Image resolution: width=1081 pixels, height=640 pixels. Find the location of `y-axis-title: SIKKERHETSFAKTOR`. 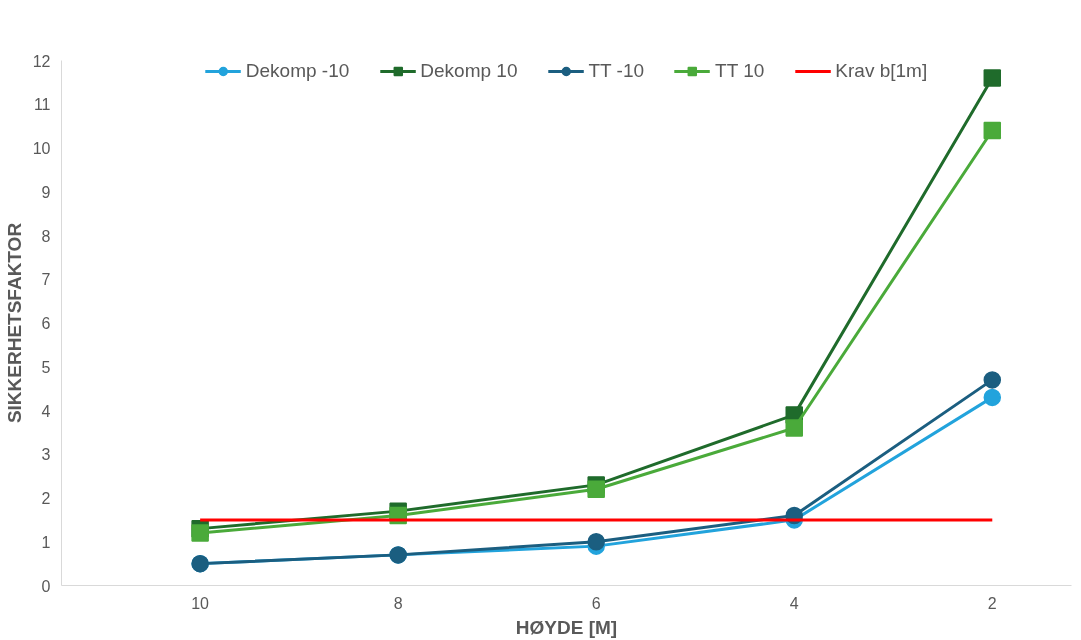

y-axis-title: SIKKERHETSFAKTOR is located at coordinates (14, 323).